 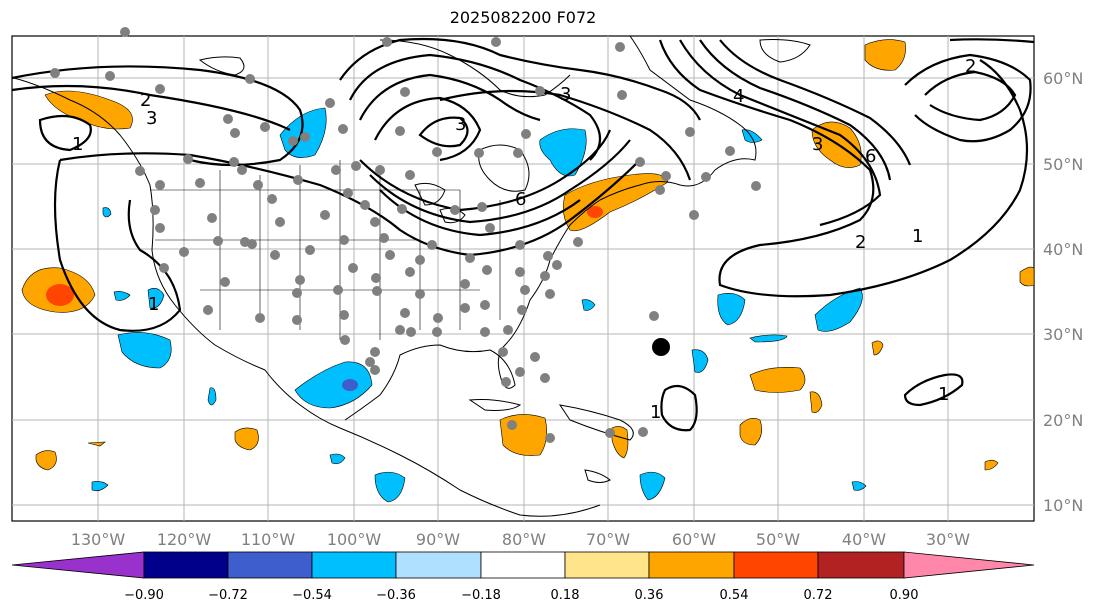 What do you see at coordinates (184, 539) in the screenshot?
I see `lon-label: 120°W` at bounding box center [184, 539].